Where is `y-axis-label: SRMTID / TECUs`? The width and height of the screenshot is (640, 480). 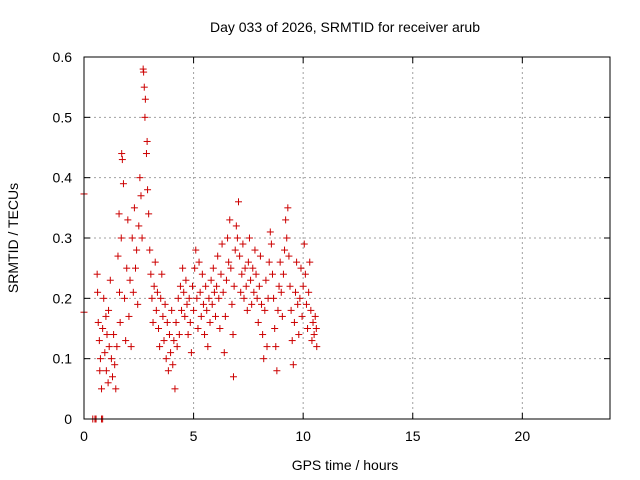 y-axis-label: SRMTID / TECUs is located at coordinates (13, 238).